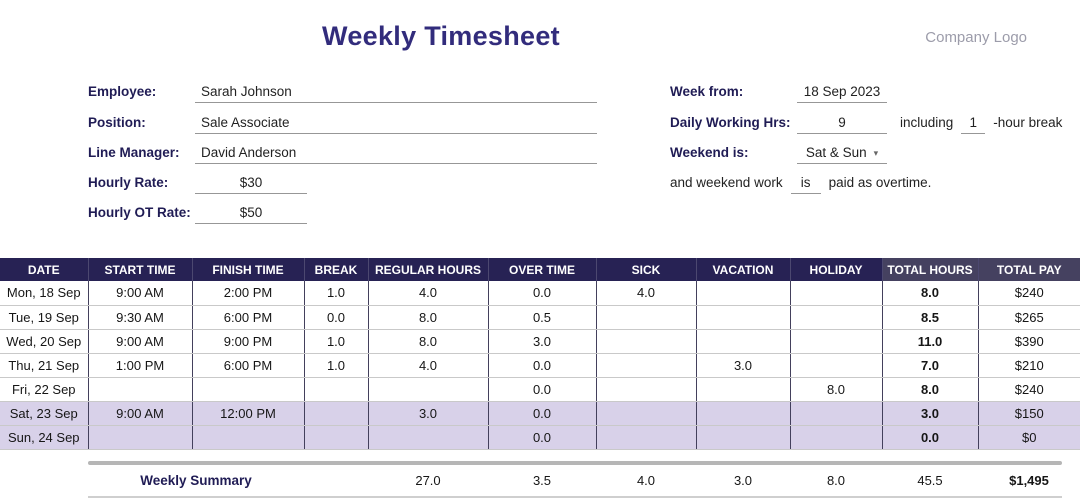  What do you see at coordinates (930, 341) in the screenshot?
I see `cell-total-hours: 11.0` at bounding box center [930, 341].